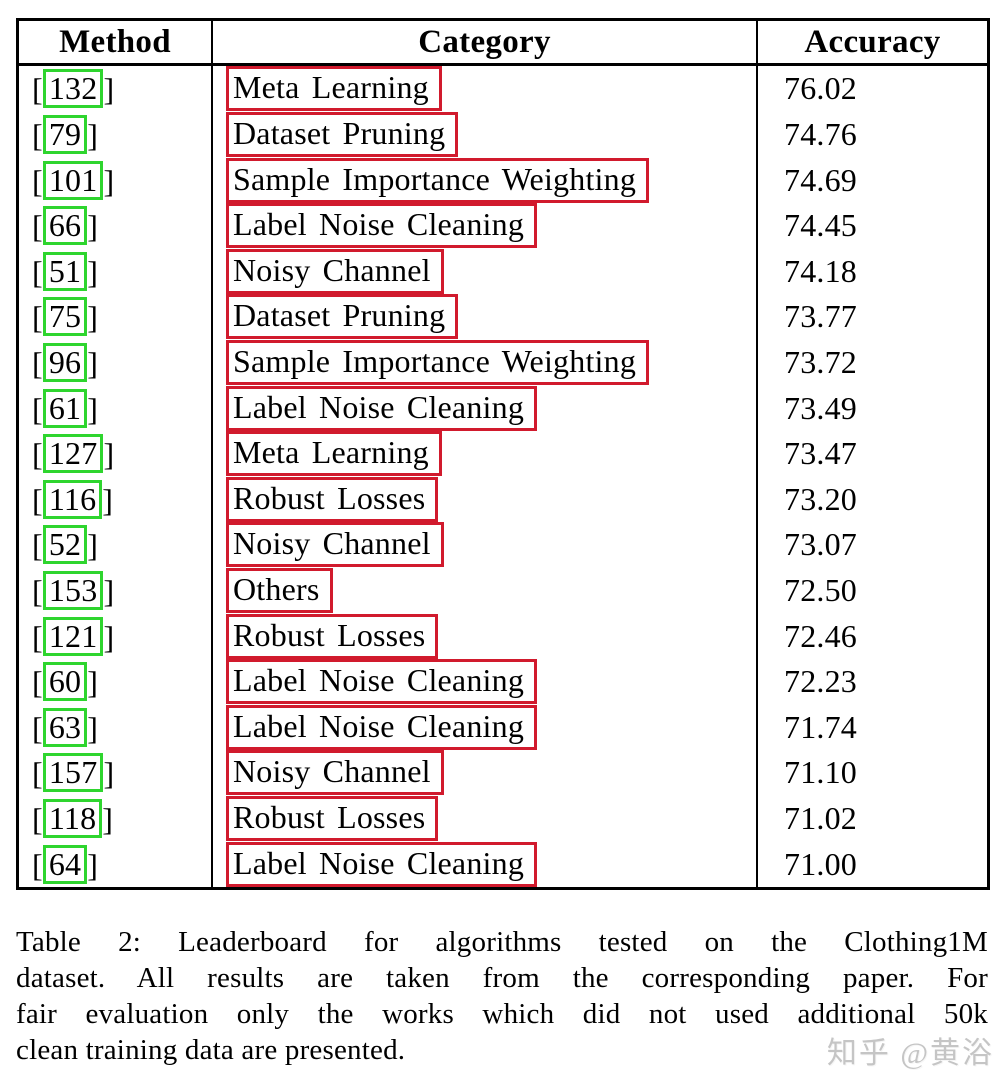  What do you see at coordinates (73, 180) in the screenshot?
I see `citation-ref-link: 101` at bounding box center [73, 180].